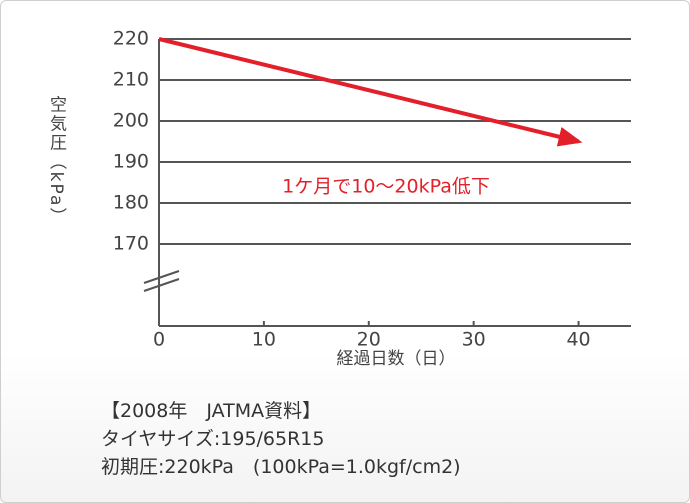  What do you see at coordinates (131, 162) in the screenshot?
I see `y-tick-label: 190` at bounding box center [131, 162].